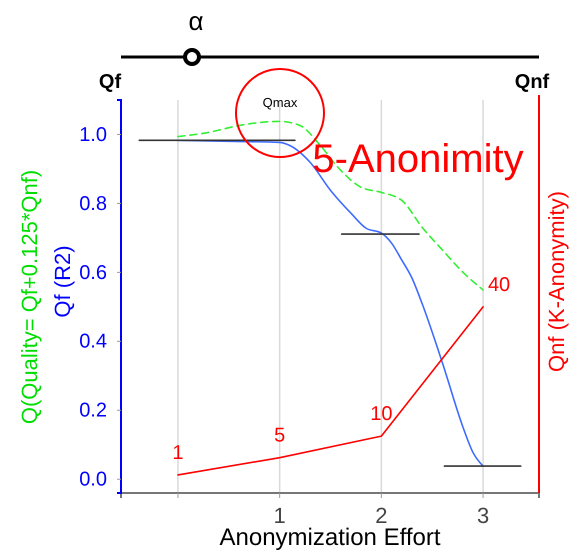 This screenshot has height=552, width=572. I want to click on y-tick-label: 0.6, so click(93, 273).